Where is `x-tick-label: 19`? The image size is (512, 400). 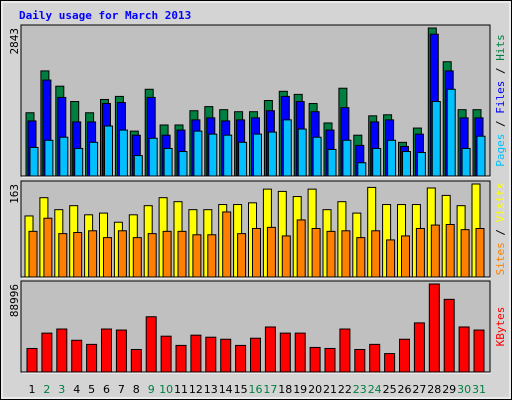
x-tick-label: 19 is located at coordinates (300, 389).